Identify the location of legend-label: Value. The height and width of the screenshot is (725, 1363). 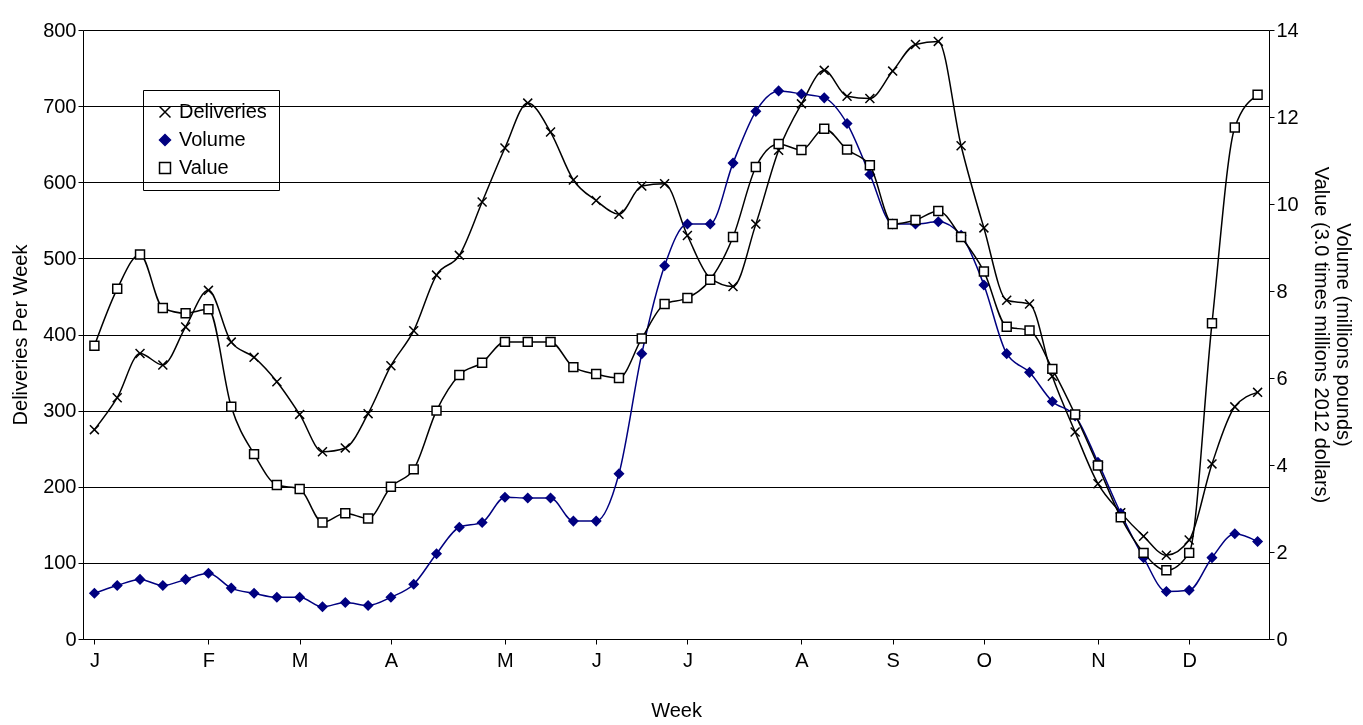
(204, 167).